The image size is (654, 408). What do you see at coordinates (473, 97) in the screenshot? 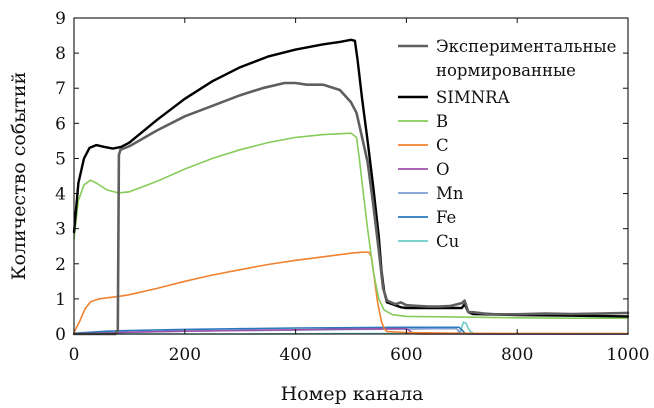
I see `legend-label-2: SIMNRA` at bounding box center [473, 97].